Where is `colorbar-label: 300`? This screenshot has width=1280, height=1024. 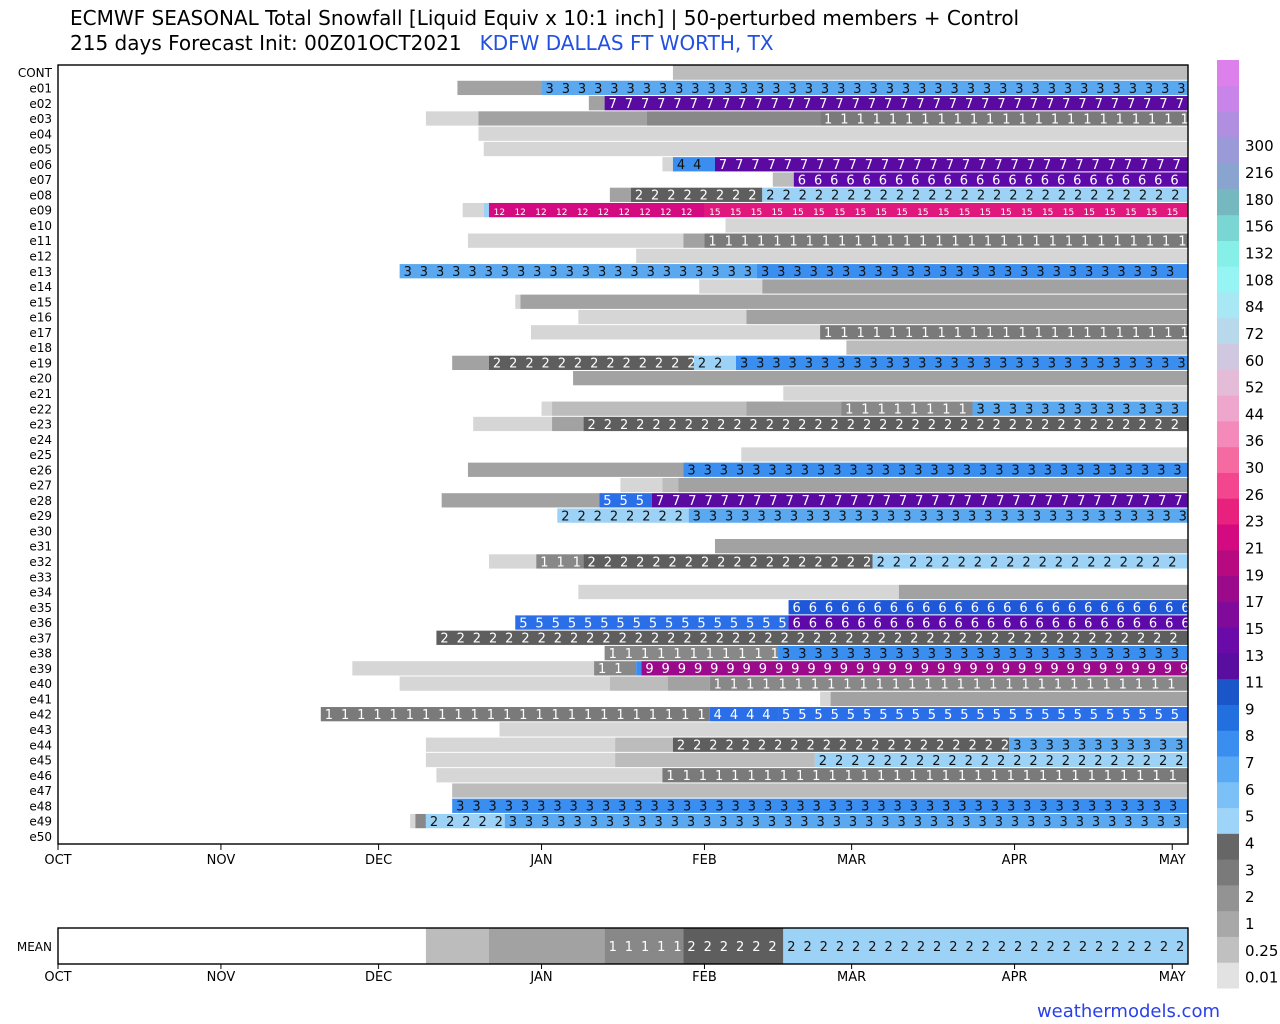
colorbar-label: 300 is located at coordinates (1259, 146).